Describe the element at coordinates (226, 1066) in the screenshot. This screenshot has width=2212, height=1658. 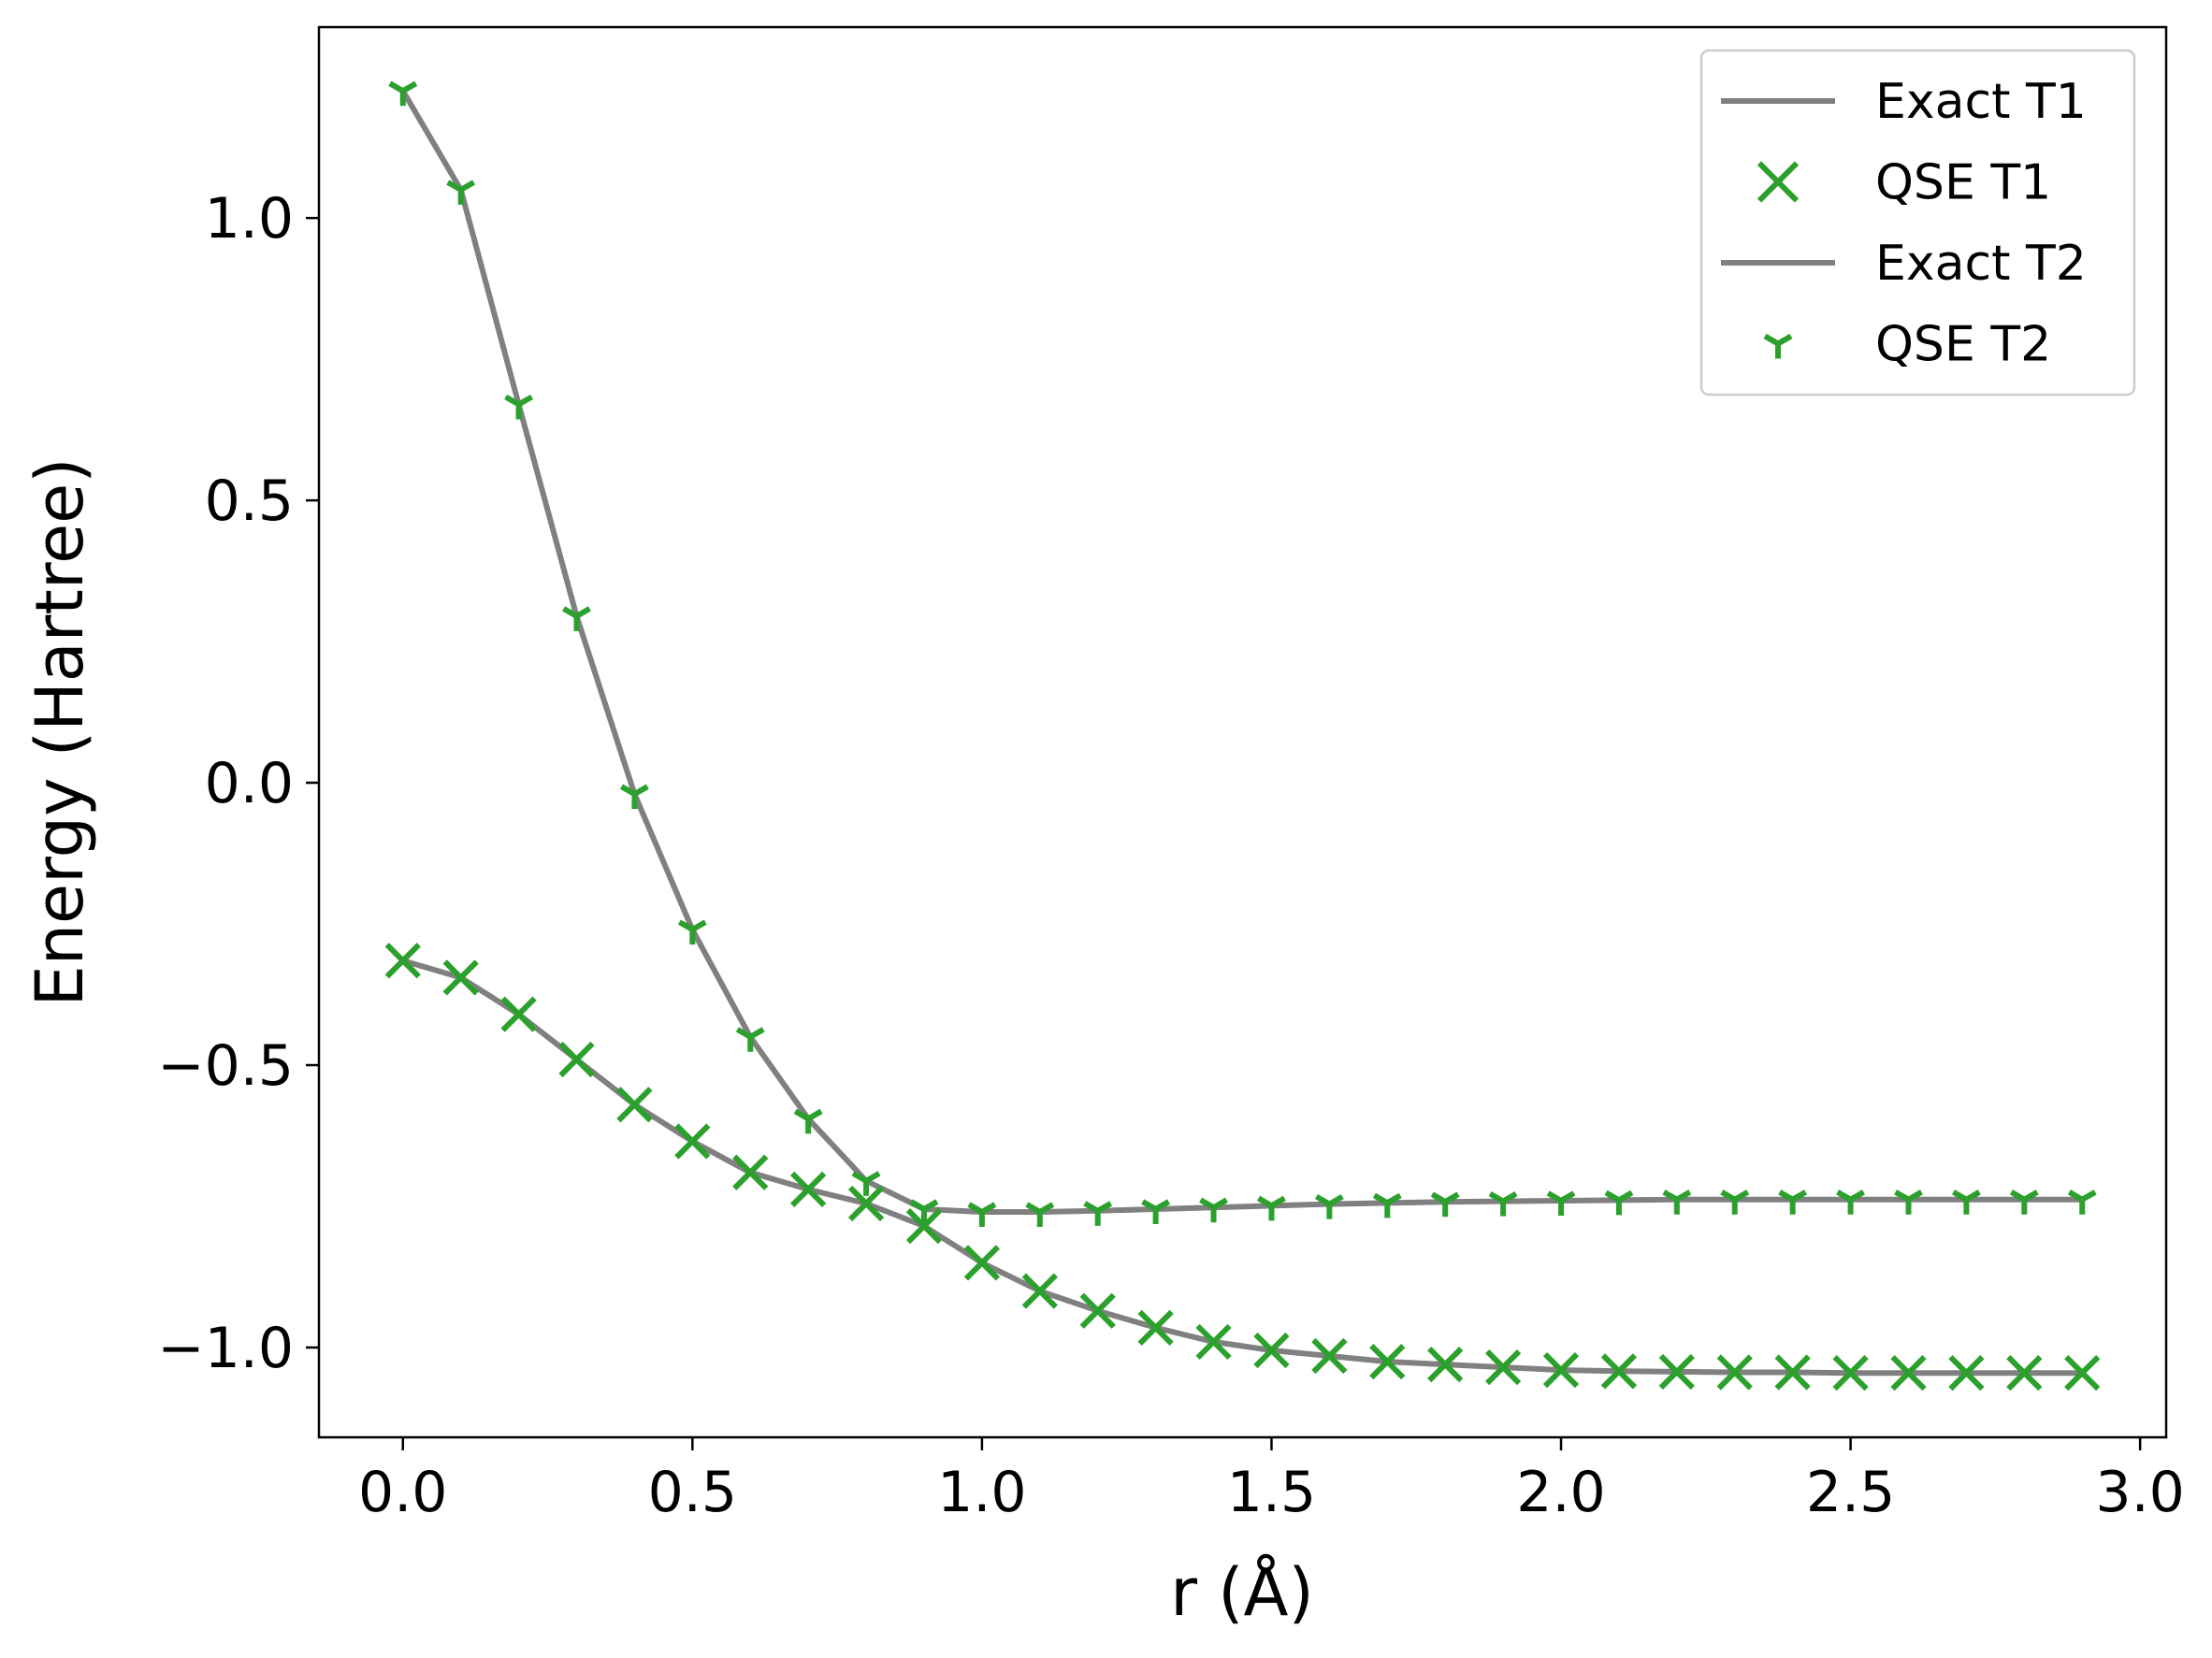
I see `y-tick-label: −0.5` at that location.